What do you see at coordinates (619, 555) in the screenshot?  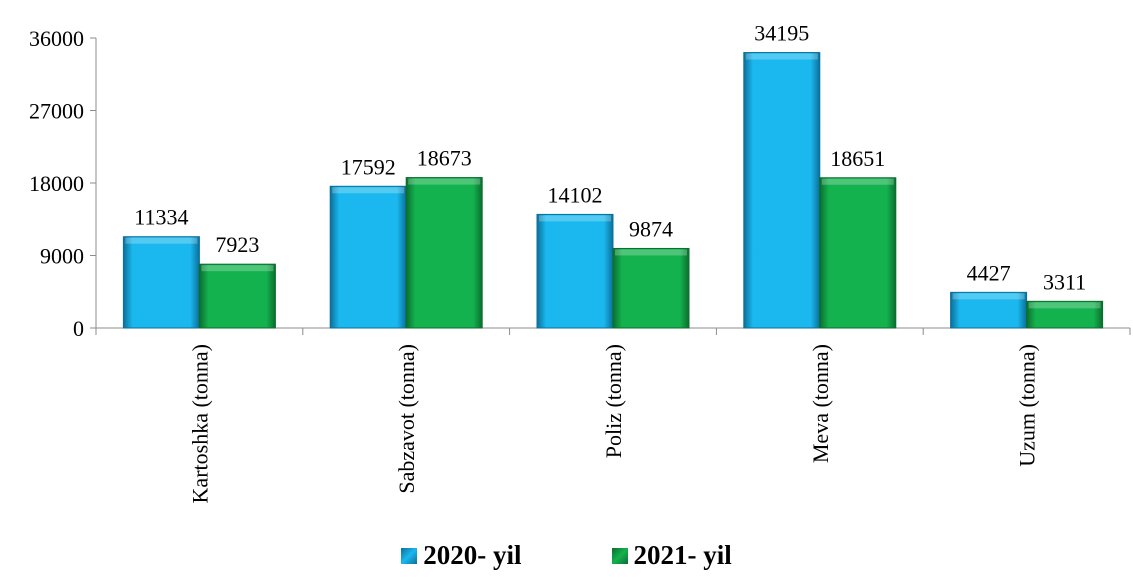 I see `legend-swatch-2021` at bounding box center [619, 555].